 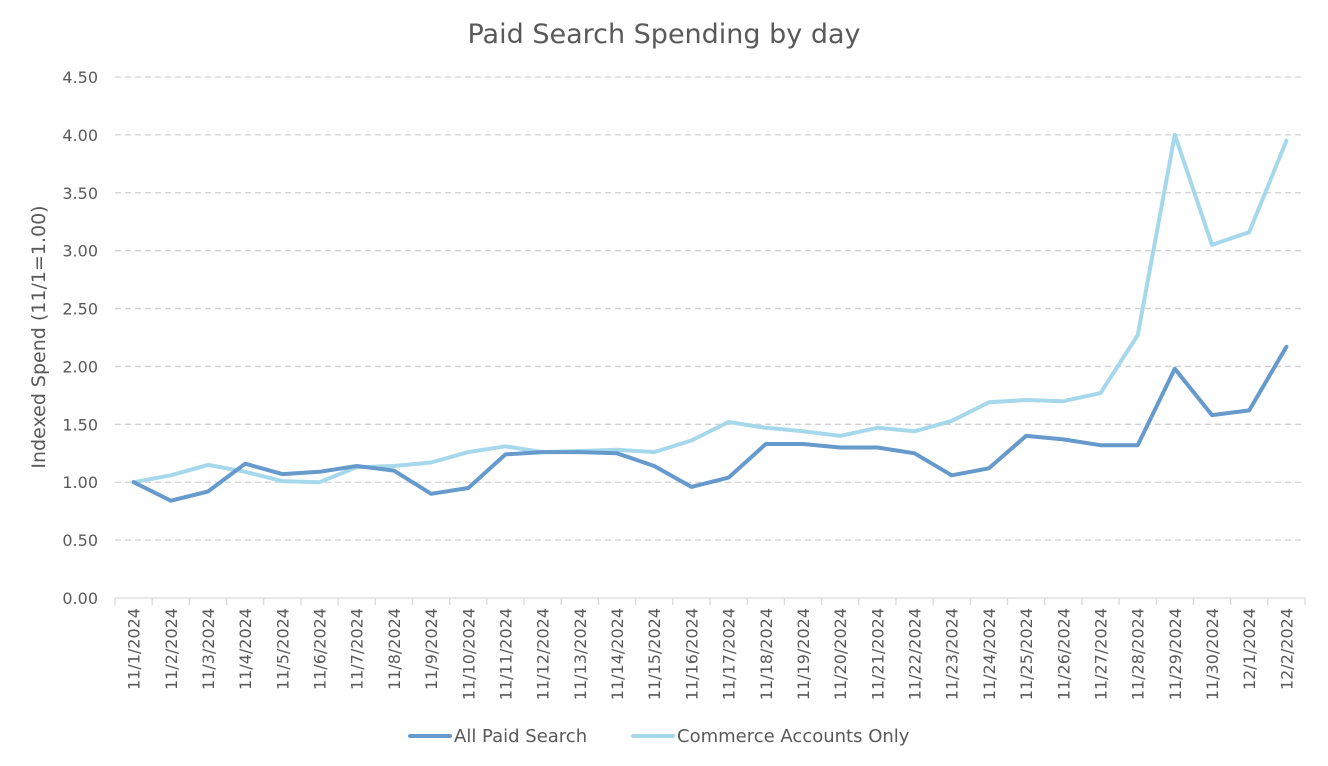 What do you see at coordinates (80, 540) in the screenshot?
I see `y-tick-label: 0.50` at bounding box center [80, 540].